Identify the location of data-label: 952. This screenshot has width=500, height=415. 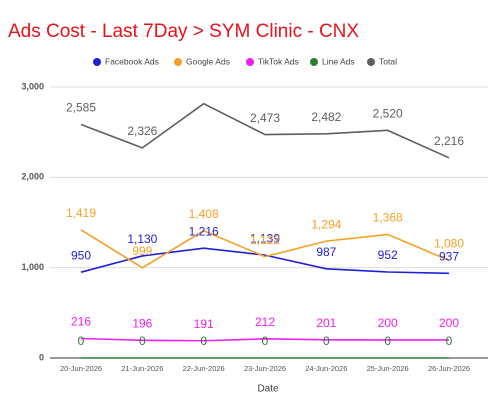
(388, 255).